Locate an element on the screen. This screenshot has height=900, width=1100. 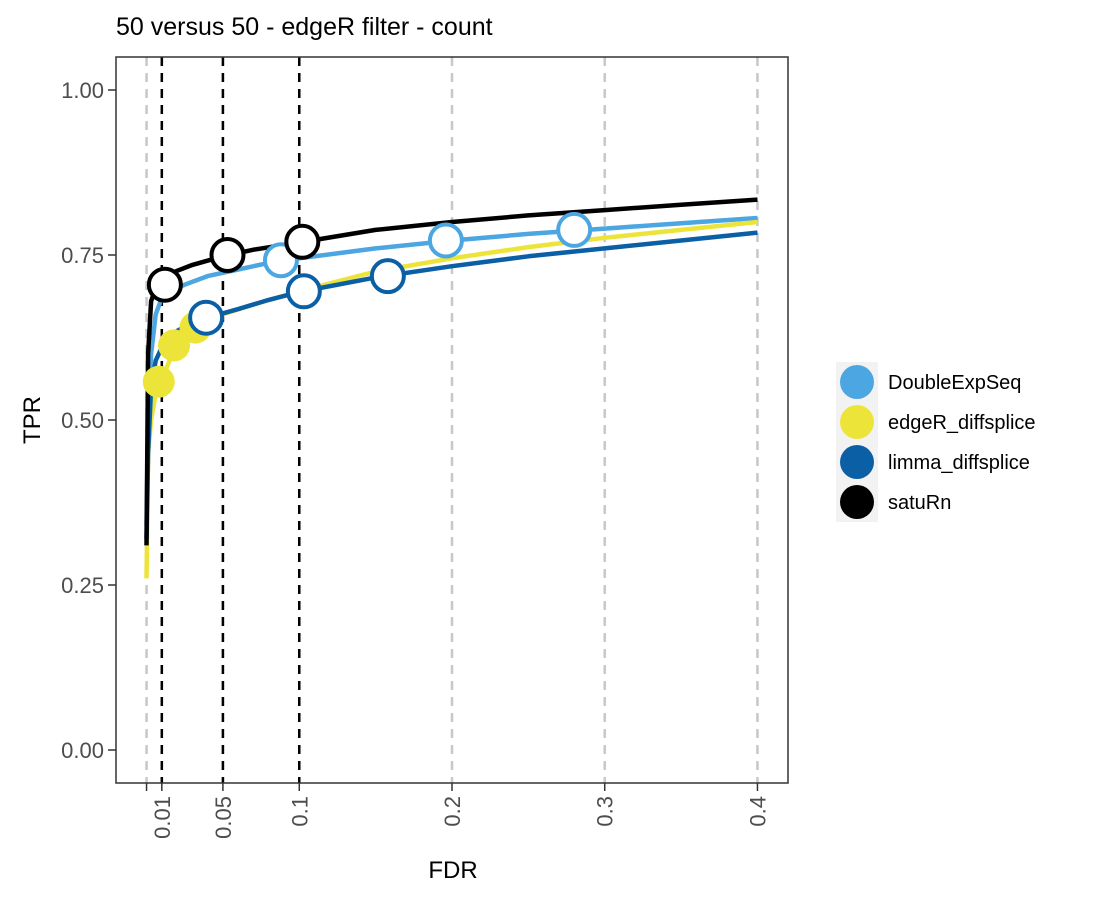
y-axis-title: TPR is located at coordinates (32, 420).